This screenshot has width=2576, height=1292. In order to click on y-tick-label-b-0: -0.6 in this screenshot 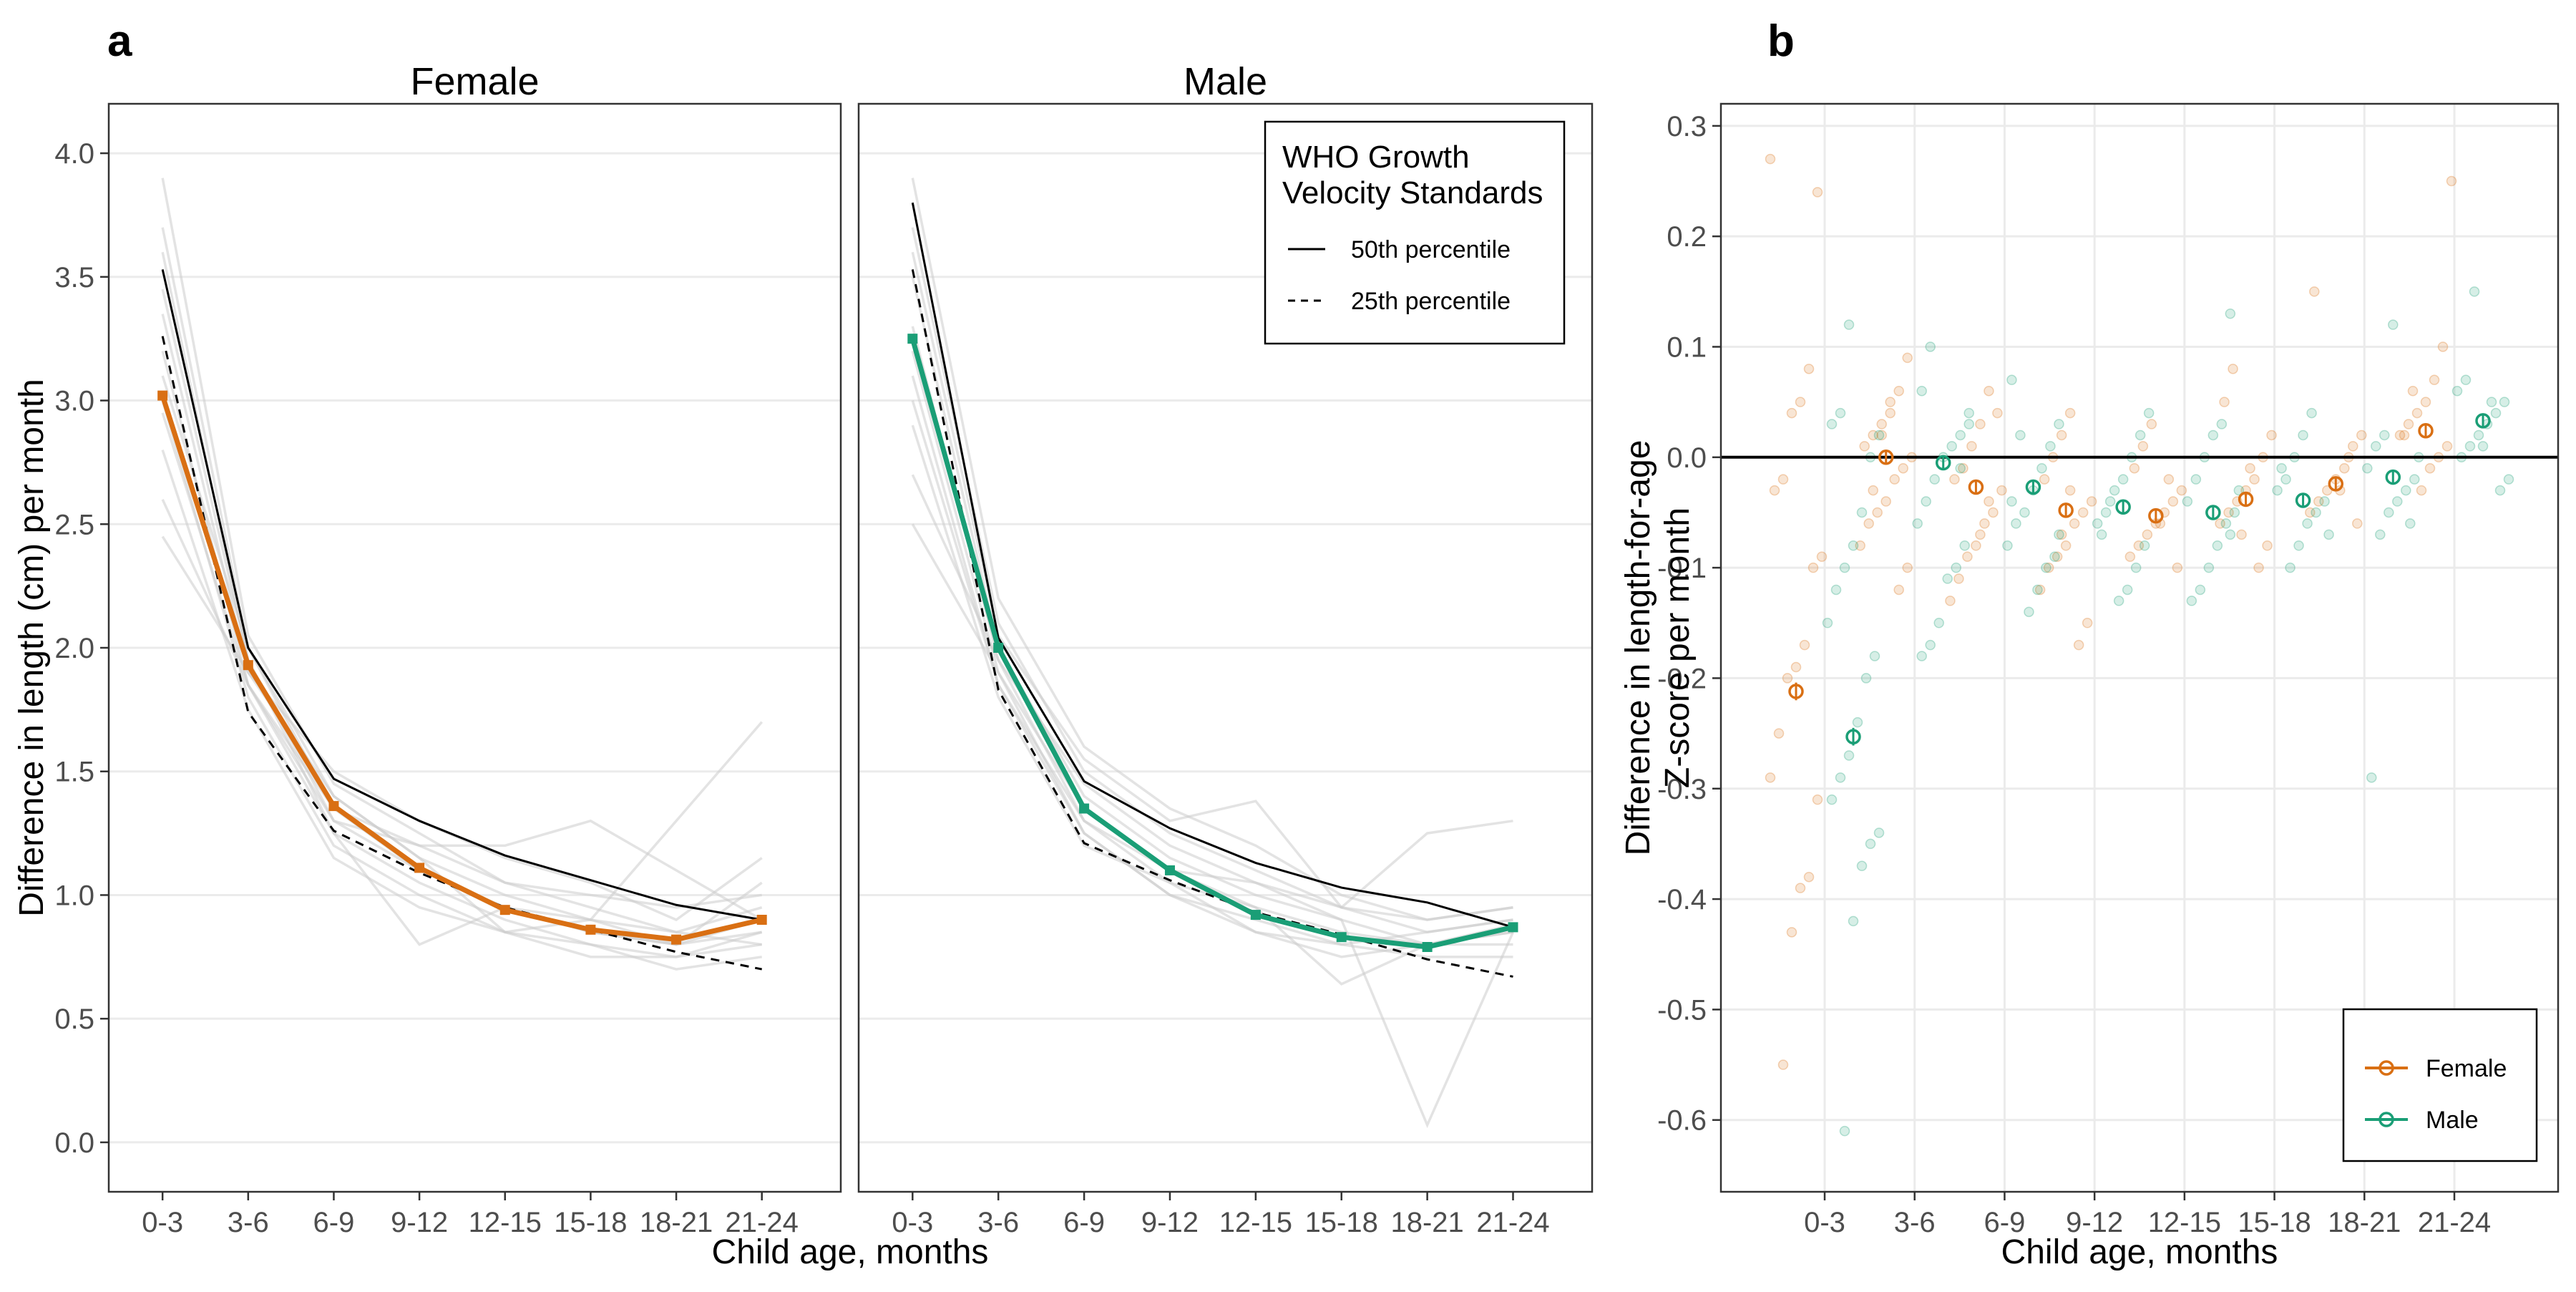, I will do `click(1682, 1121)`.